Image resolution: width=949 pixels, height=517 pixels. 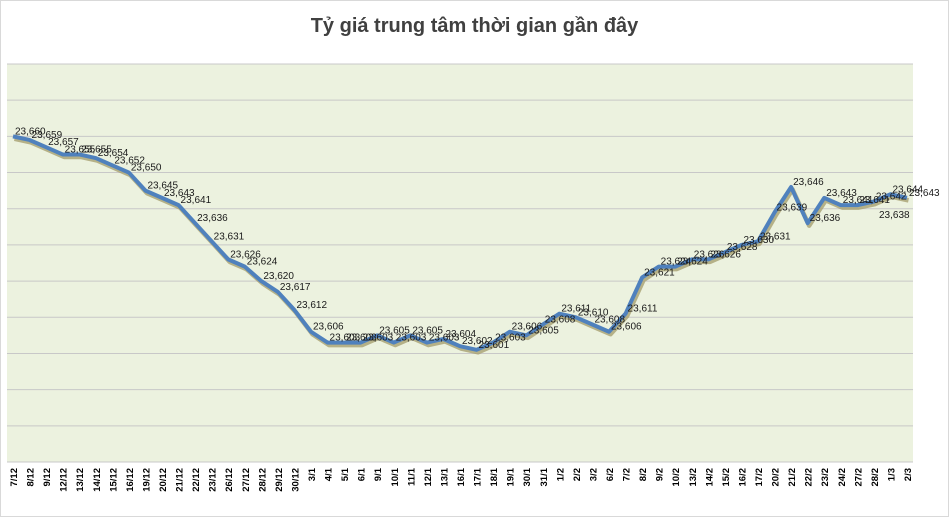 What do you see at coordinates (742, 477) in the screenshot?
I see `x-tick-label: 16/2` at bounding box center [742, 477].